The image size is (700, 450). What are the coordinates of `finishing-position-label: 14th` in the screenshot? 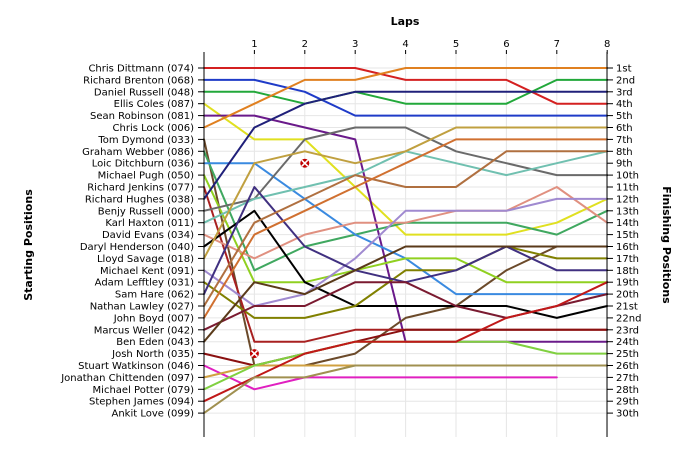 It's located at (627, 223).